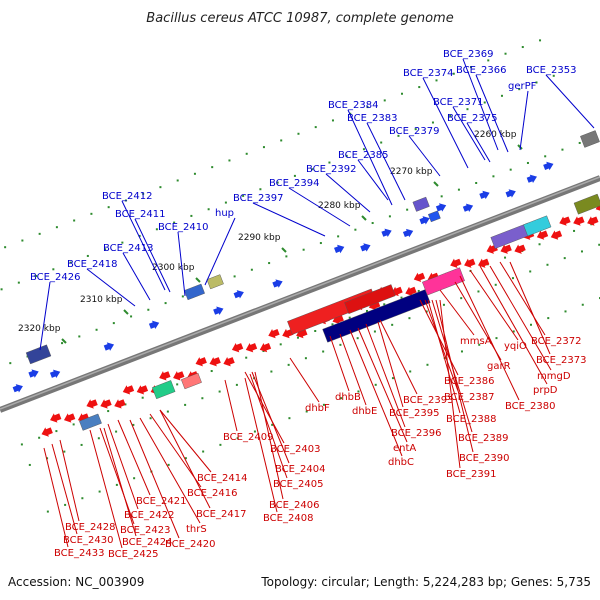 Image resolution: width=600 pixels, height=600 pixels. I want to click on forward-gene-label: BCE_2410, so click(183, 227).